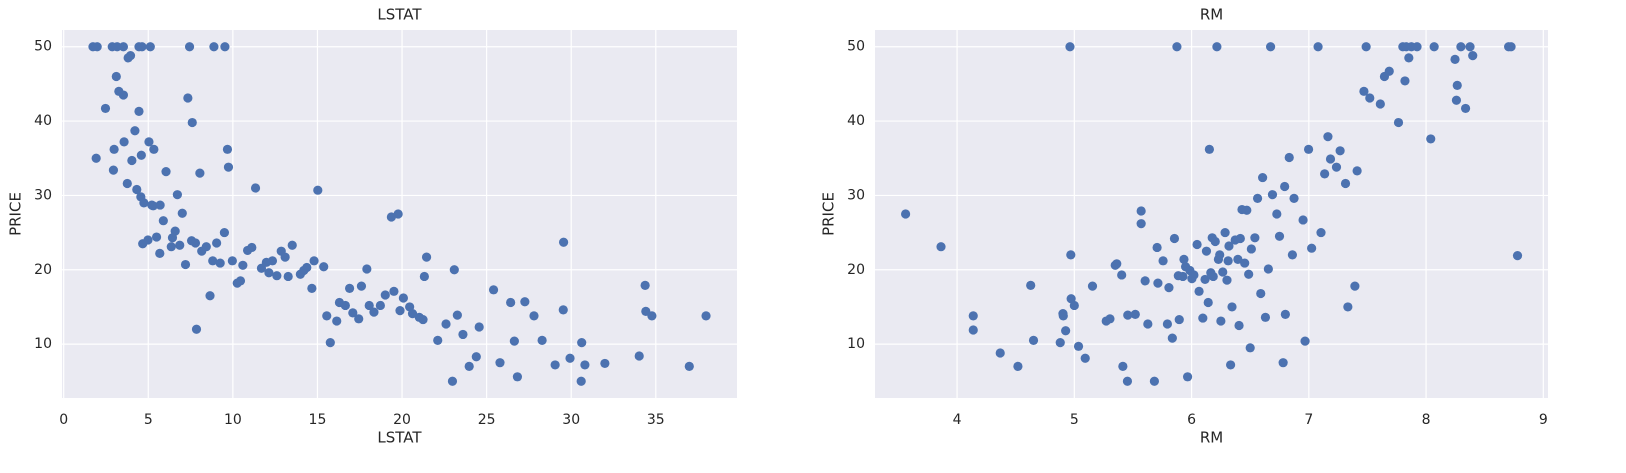 This screenshot has width=1626, height=473. I want to click on x-tick-label: 4, so click(957, 420).